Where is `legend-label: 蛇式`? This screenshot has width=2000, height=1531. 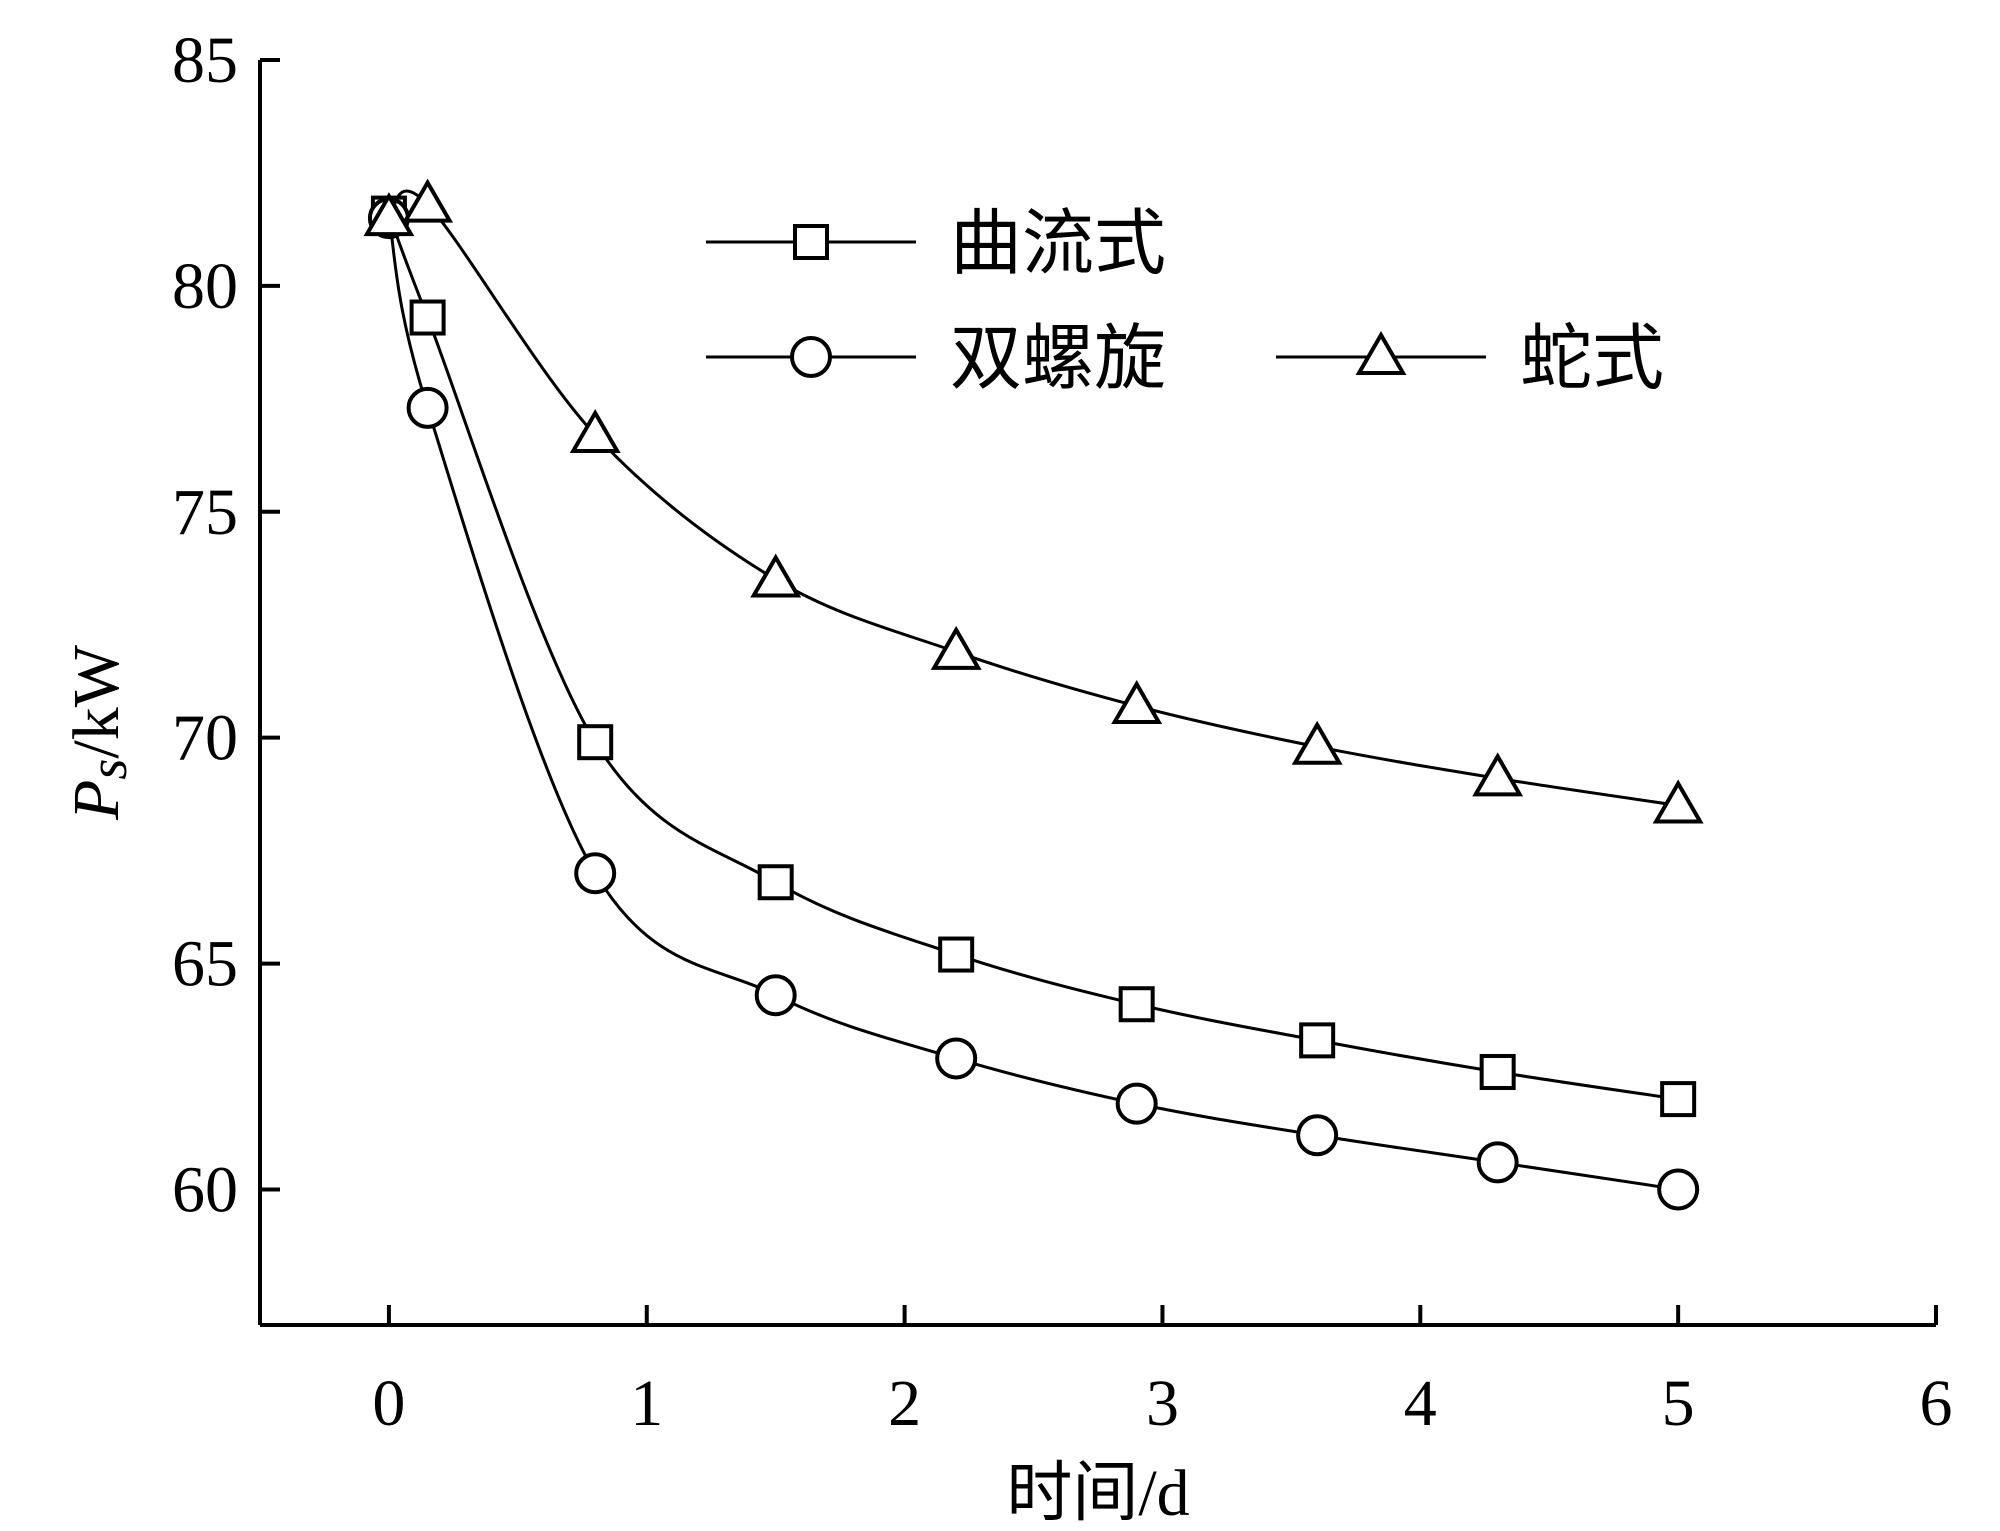 legend-label: 蛇式 is located at coordinates (1592, 358).